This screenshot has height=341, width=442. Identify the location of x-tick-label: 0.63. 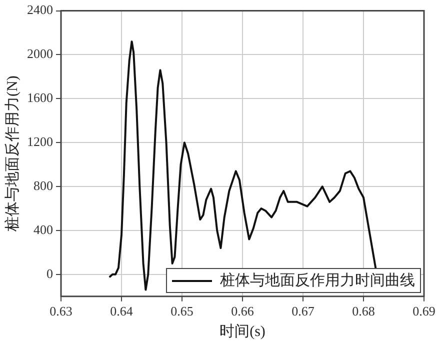
(61, 311).